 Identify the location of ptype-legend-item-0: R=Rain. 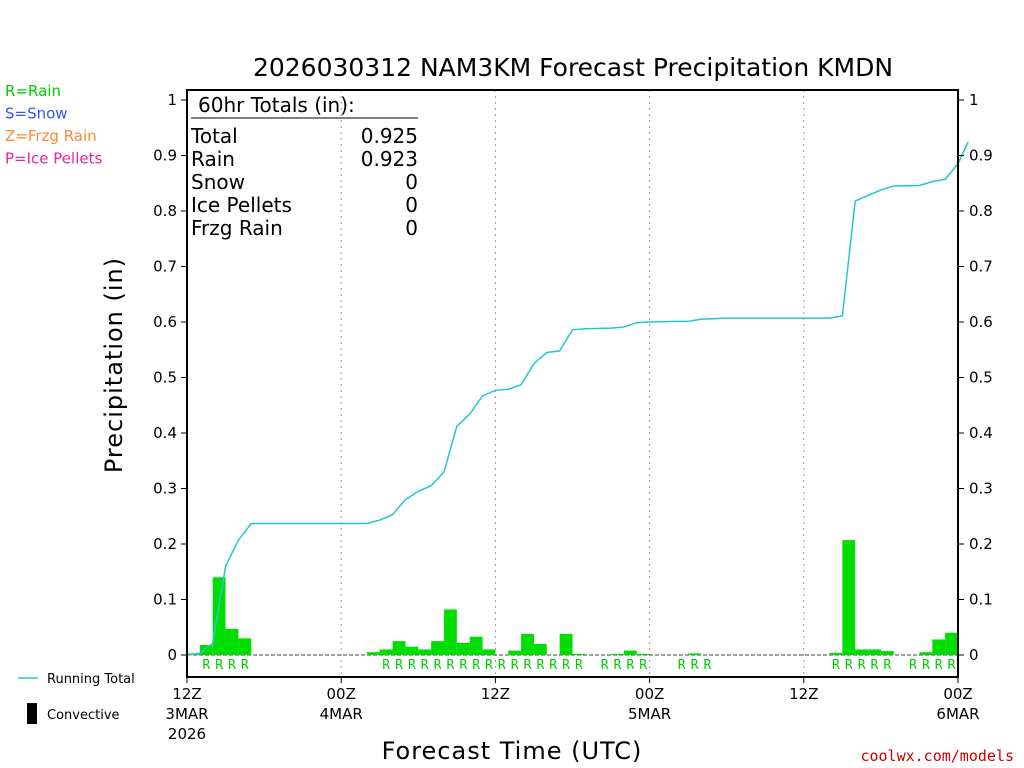
(33, 91).